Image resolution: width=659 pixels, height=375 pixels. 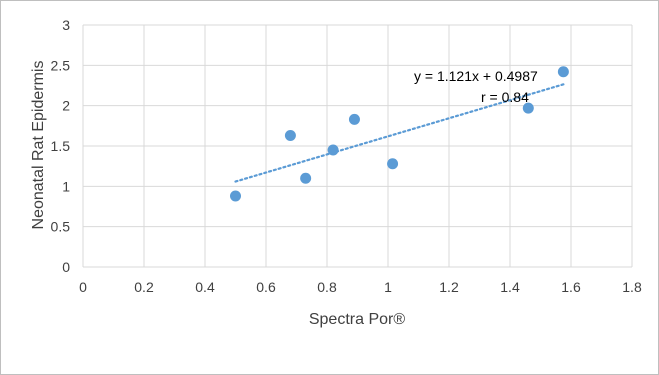 I want to click on x-tick-label: 0.2, so click(x=144, y=287).